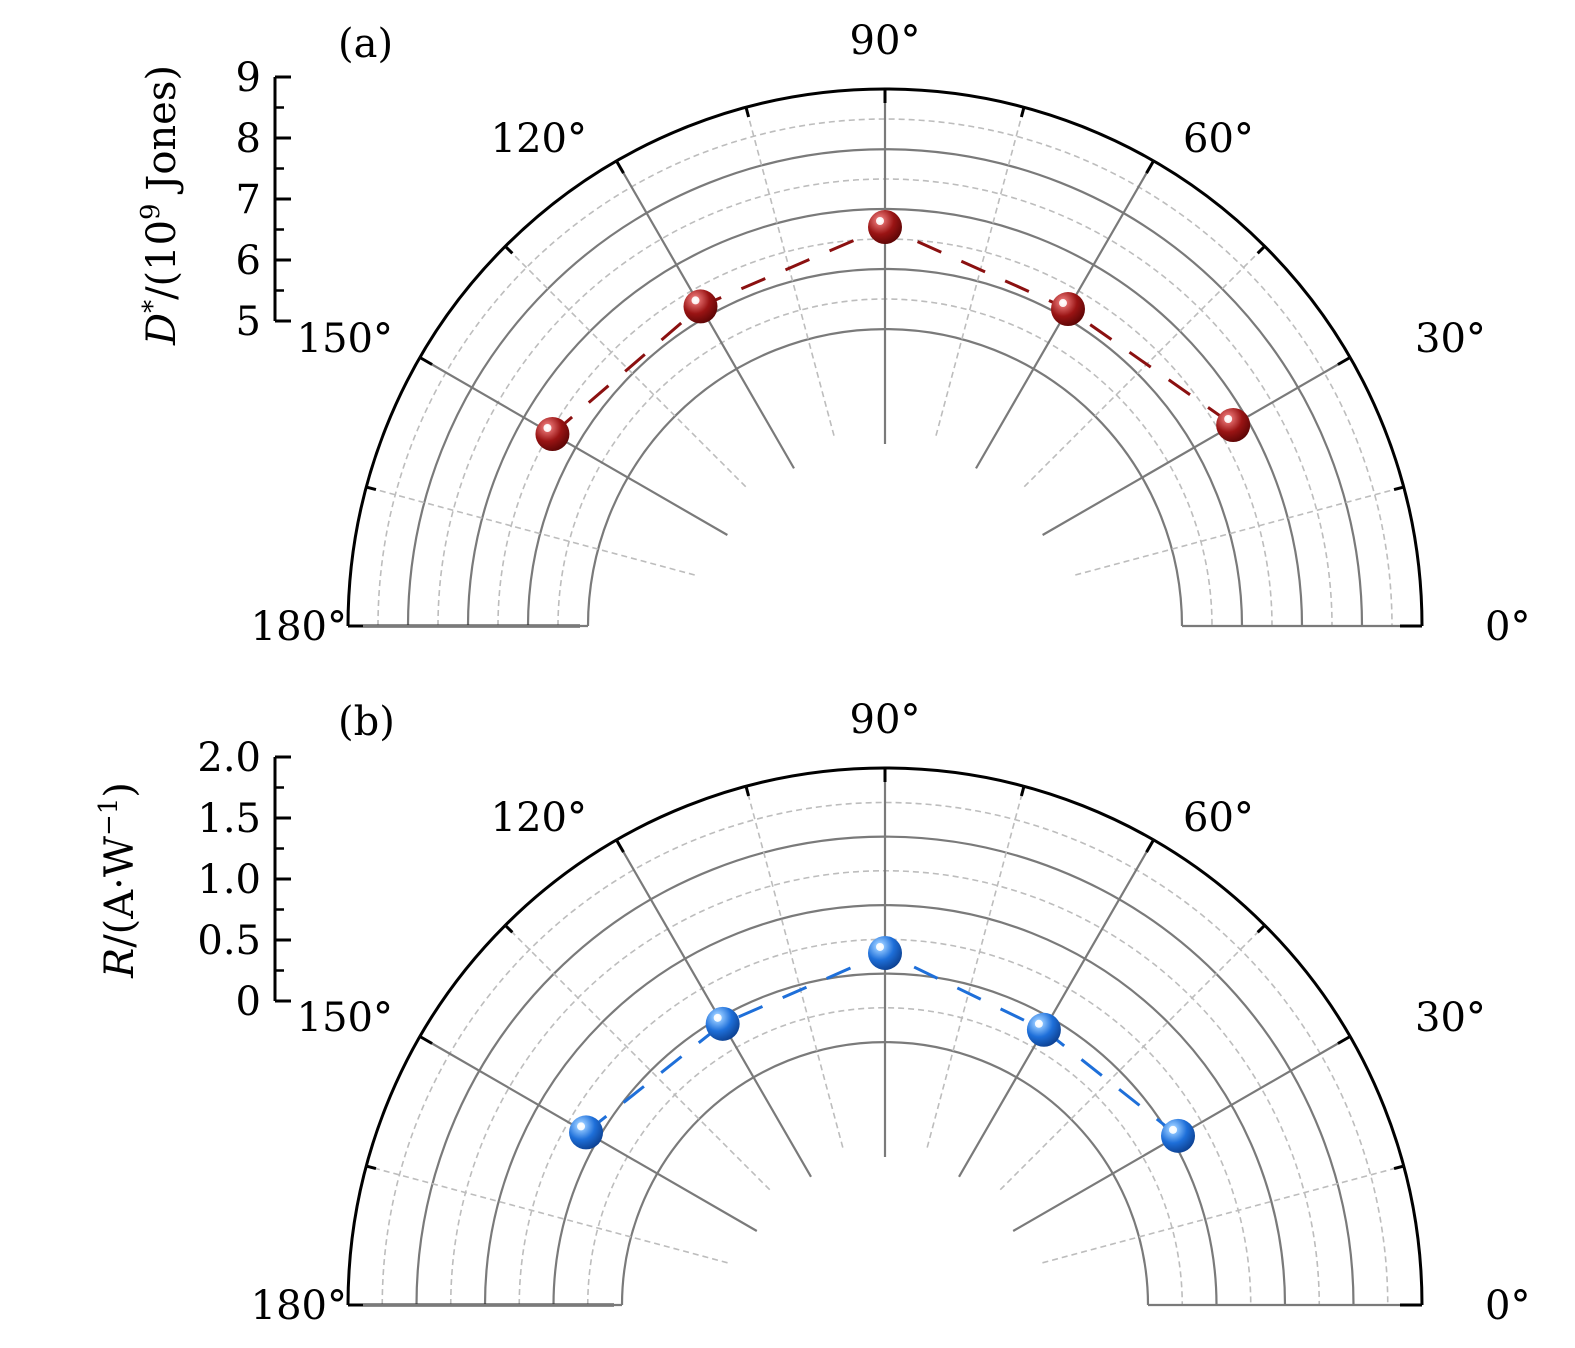 This screenshot has width=1575, height=1348. Describe the element at coordinates (882, 1044) in the screenshot. I see `data-series-b` at that location.